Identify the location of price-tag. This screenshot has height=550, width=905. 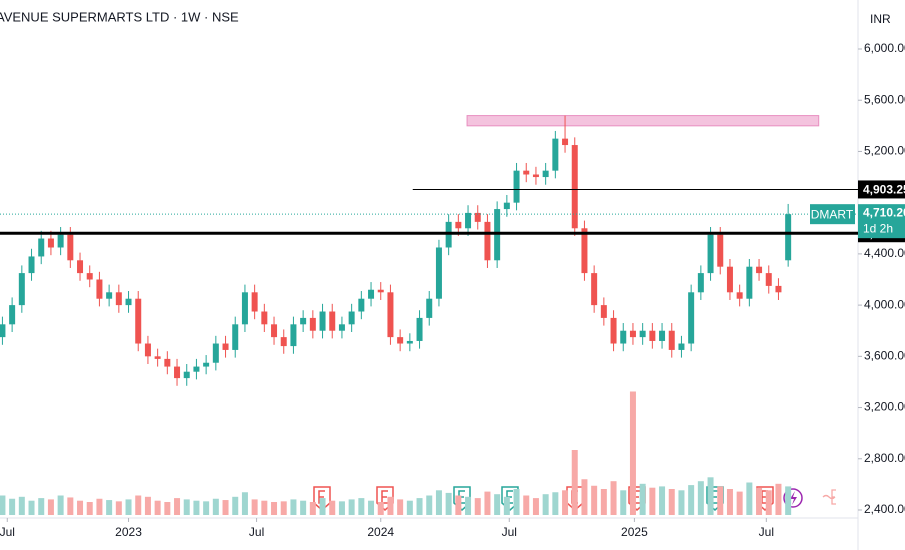
(881, 221).